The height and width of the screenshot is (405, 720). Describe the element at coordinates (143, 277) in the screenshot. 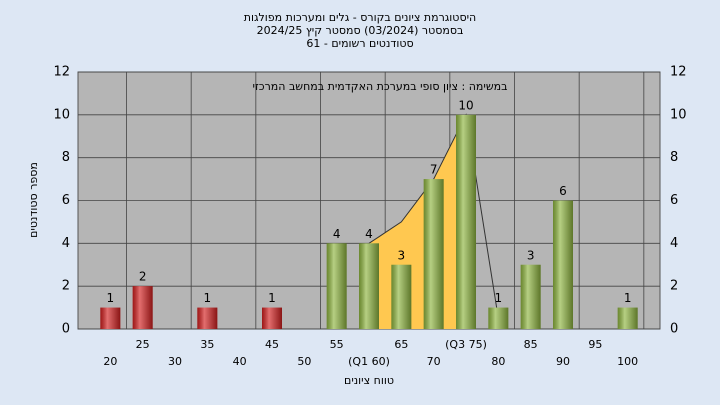

I see `value-label: 2` at that location.